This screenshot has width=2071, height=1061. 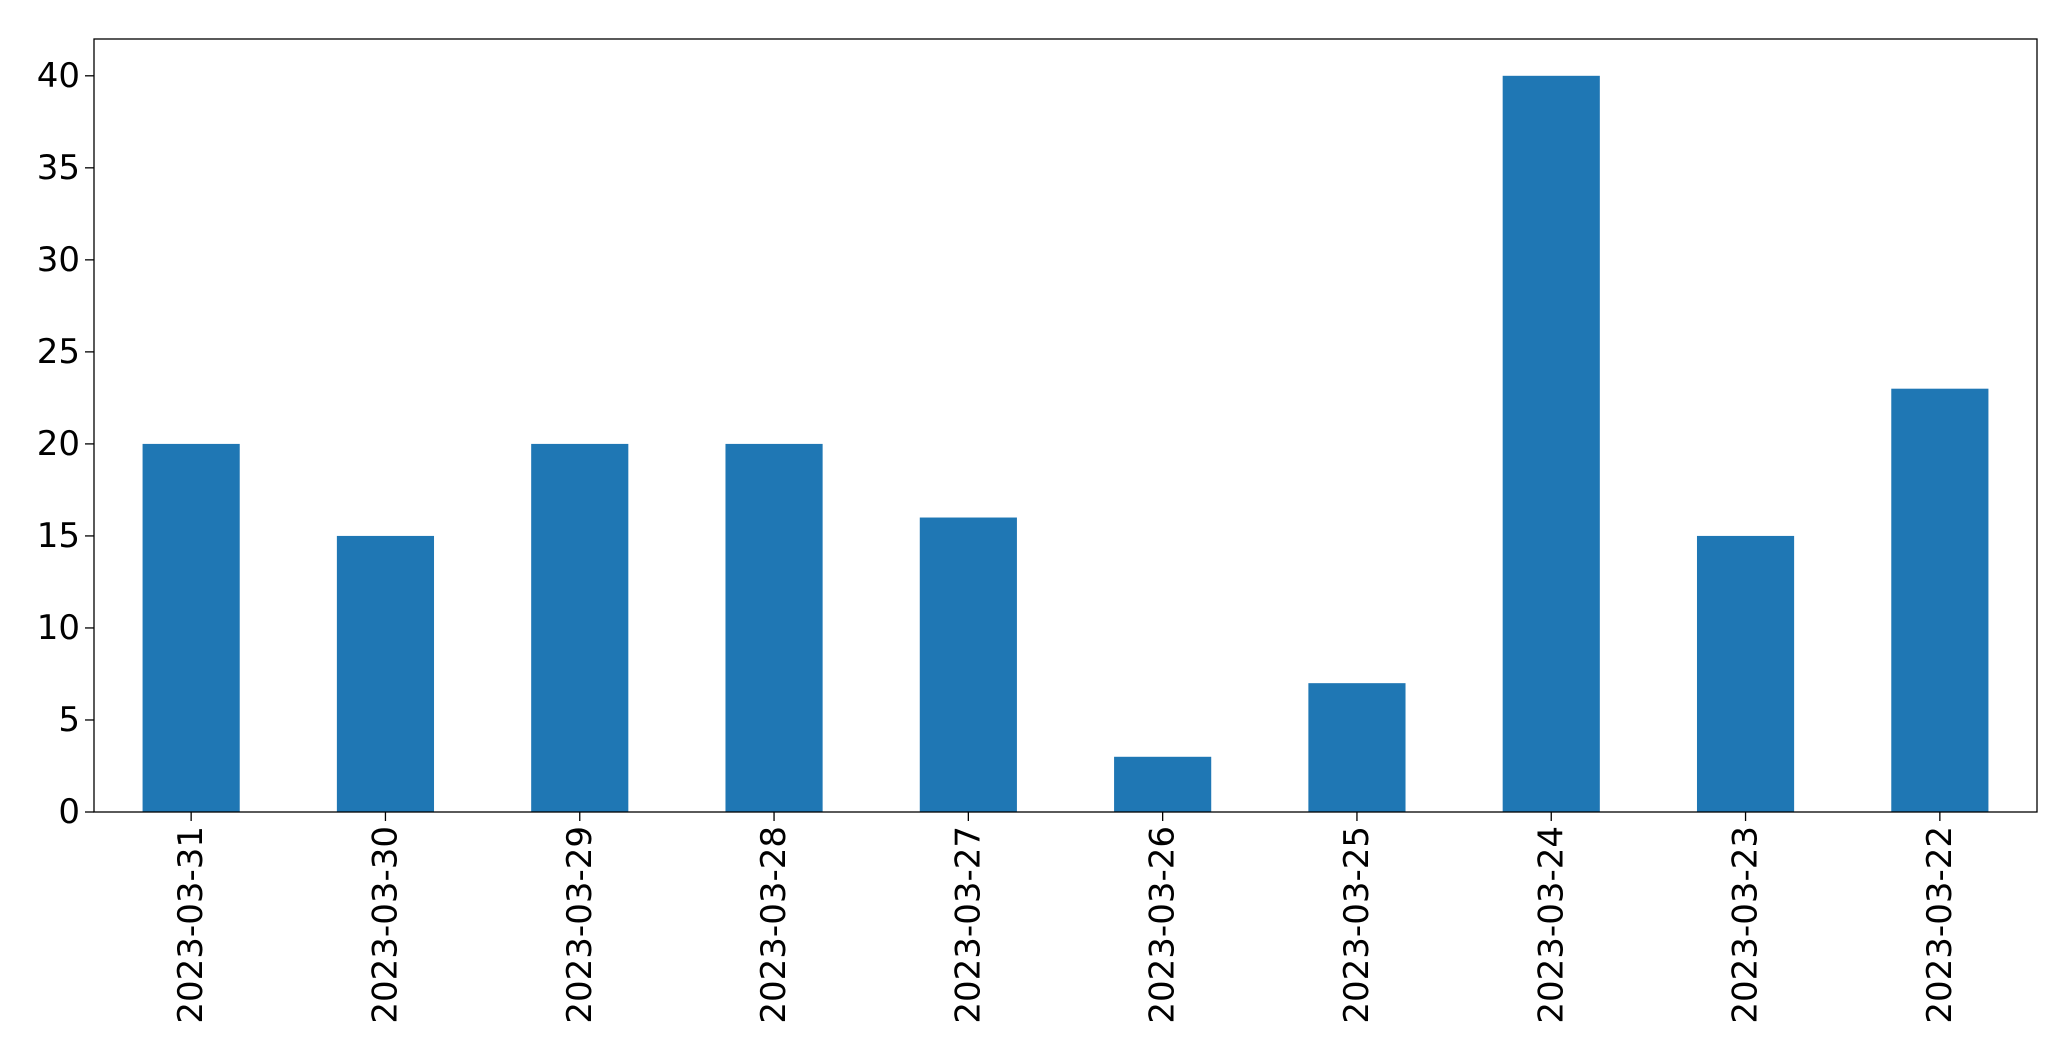 I want to click on y-axis: 0 5 10 15 20 25 30 35 40, so click(x=65, y=444).